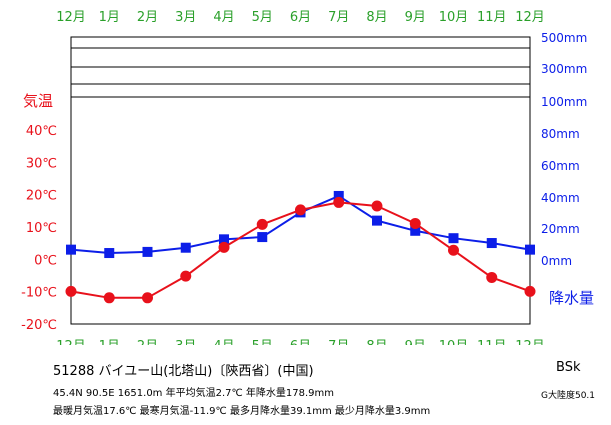 The image size is (611, 425). What do you see at coordinates (338, 17) in the screenshot?
I see `month-label-top: 7月` at bounding box center [338, 17].